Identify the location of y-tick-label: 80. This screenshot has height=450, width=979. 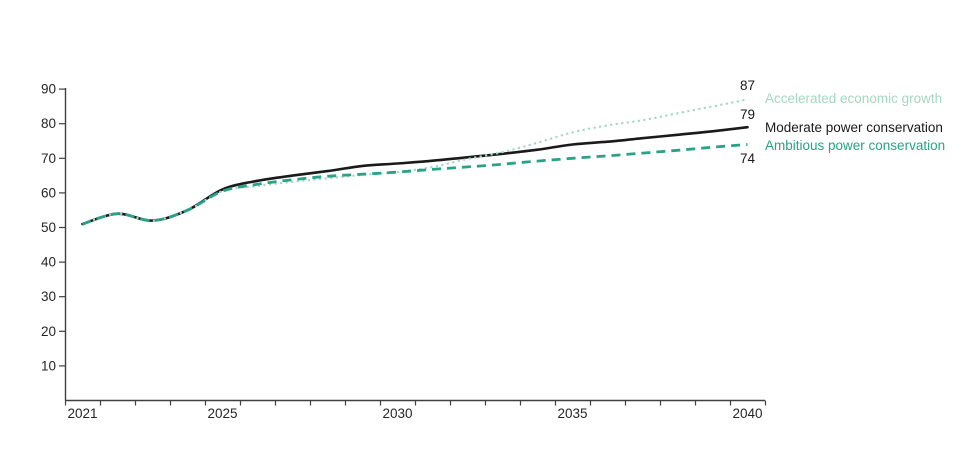
(48, 123).